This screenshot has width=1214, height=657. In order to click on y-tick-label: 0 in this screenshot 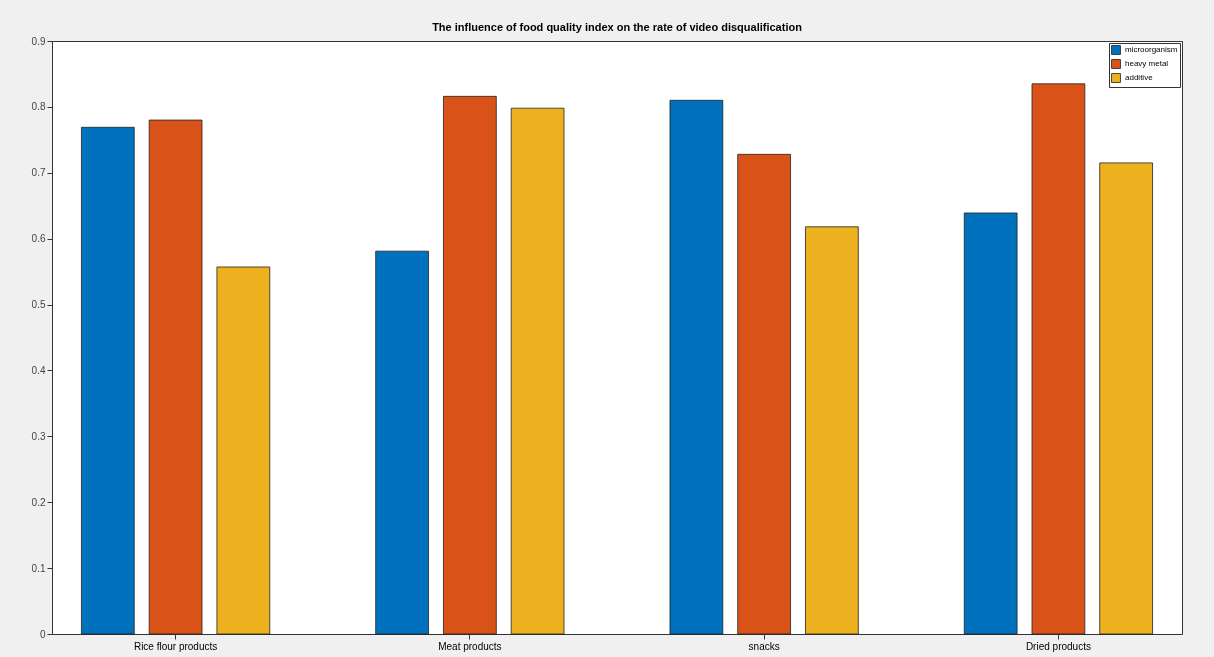, I will do `click(42, 634)`.